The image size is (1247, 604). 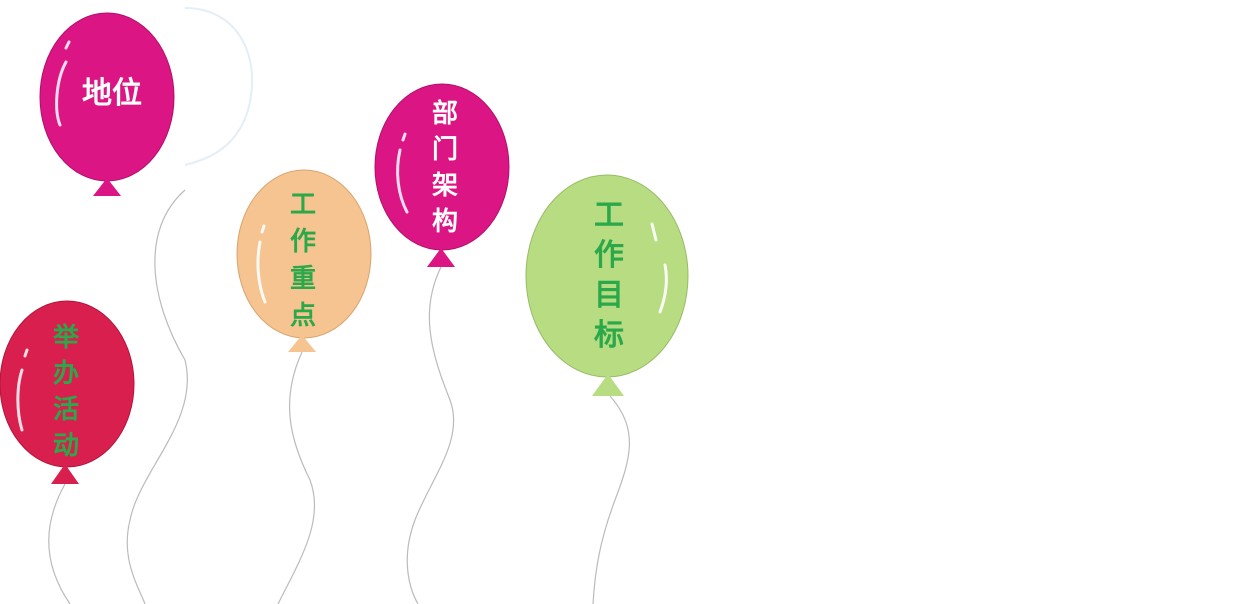 I want to click on label-juban-huodong: 举 办 活 动, so click(x=65, y=392).